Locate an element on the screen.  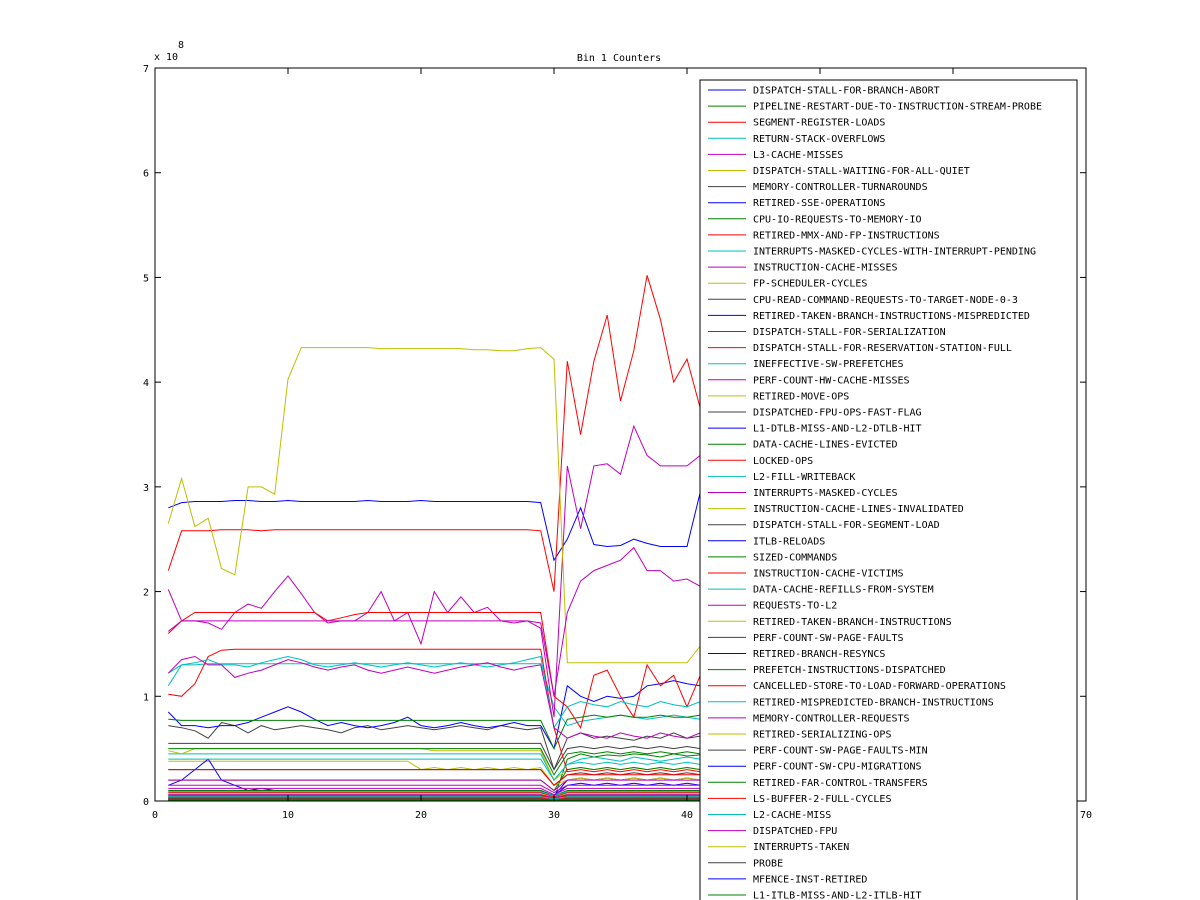
x-tick-label: 30 is located at coordinates (554, 815).